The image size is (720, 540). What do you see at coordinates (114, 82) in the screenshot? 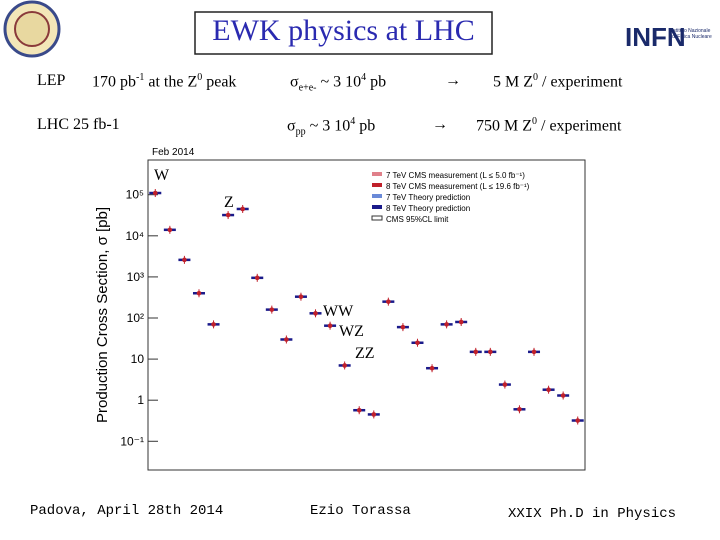
I see `text: 170 pb` at bounding box center [114, 82].